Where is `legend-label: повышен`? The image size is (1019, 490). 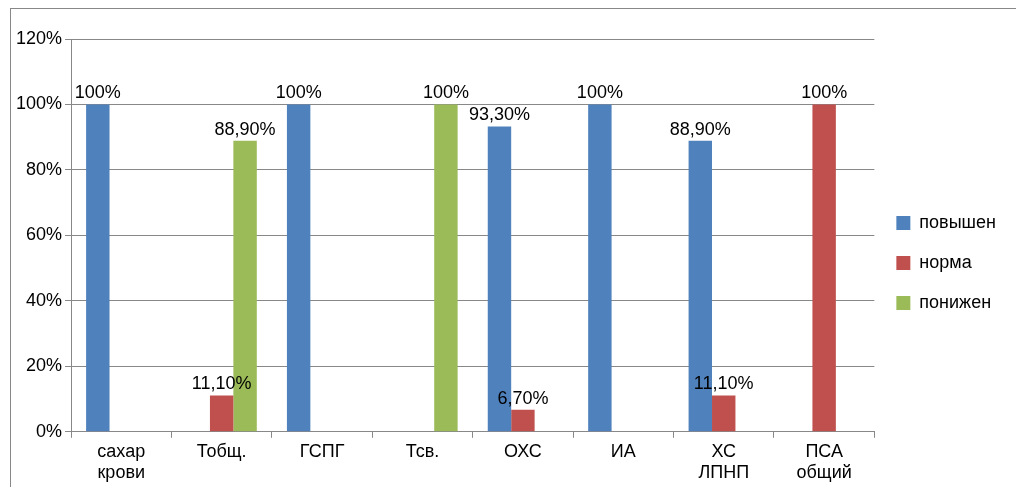 legend-label: повышен is located at coordinates (958, 221).